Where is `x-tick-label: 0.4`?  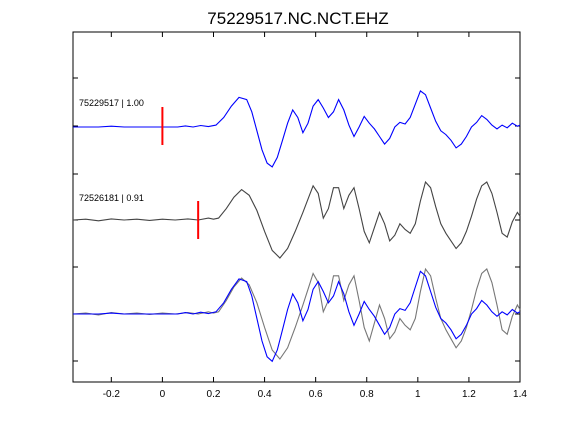 x-tick-label: 0.4 is located at coordinates (265, 394).